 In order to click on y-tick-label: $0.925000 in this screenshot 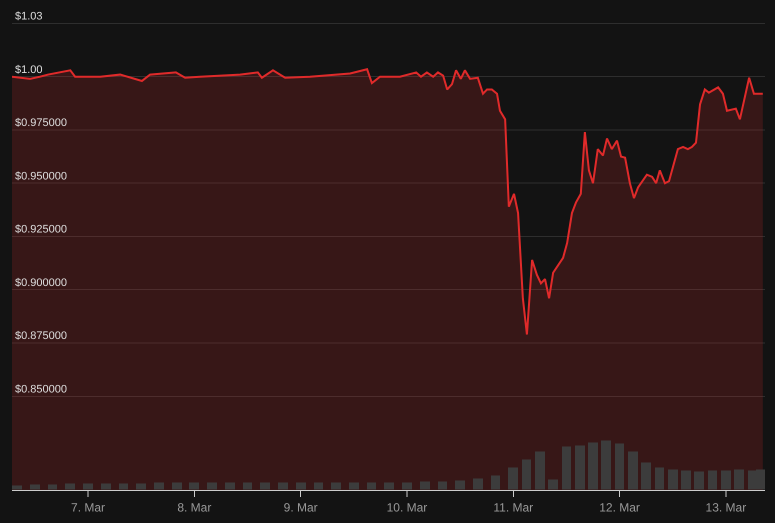, I will do `click(41, 230)`.